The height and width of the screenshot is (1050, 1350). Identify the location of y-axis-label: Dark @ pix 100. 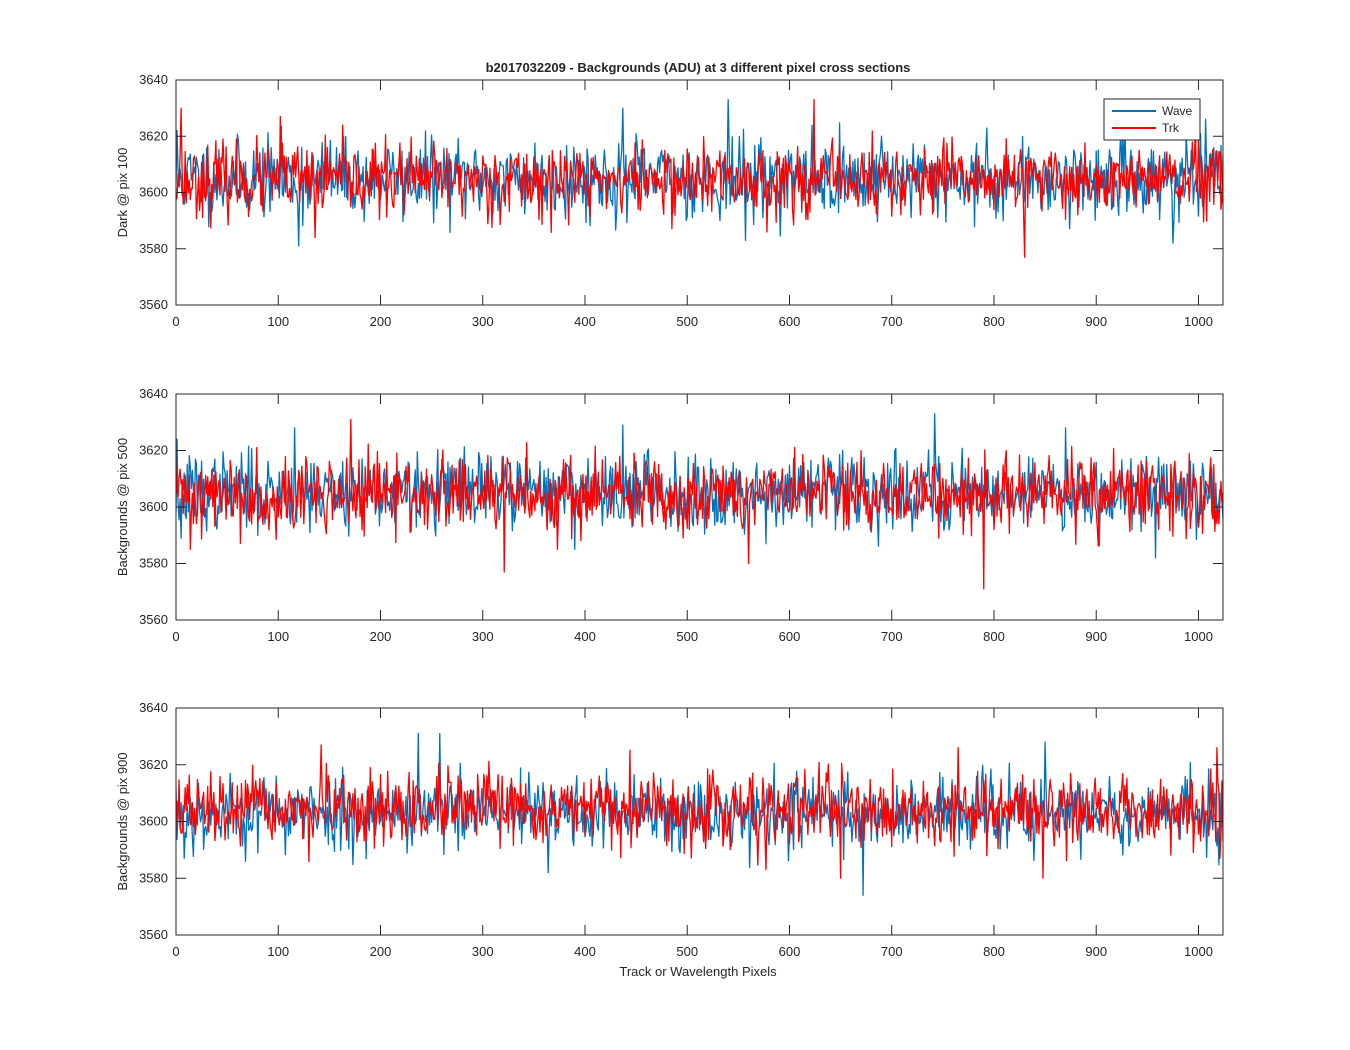
(122, 193).